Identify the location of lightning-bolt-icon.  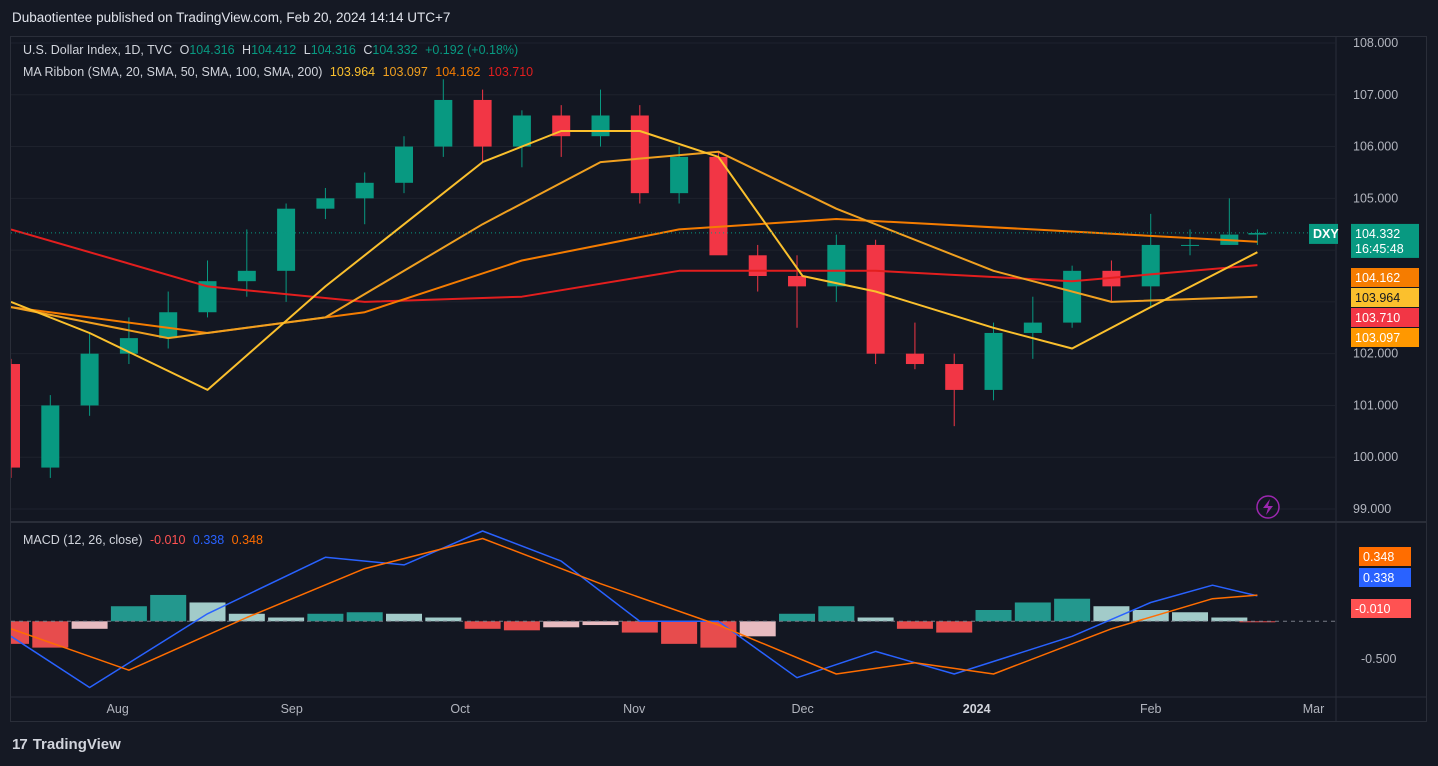
(1268, 507).